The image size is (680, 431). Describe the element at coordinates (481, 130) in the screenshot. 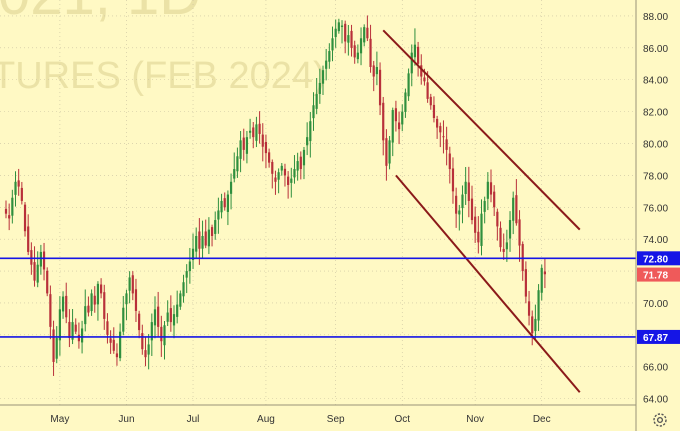

I see `channel-upper-line` at that location.